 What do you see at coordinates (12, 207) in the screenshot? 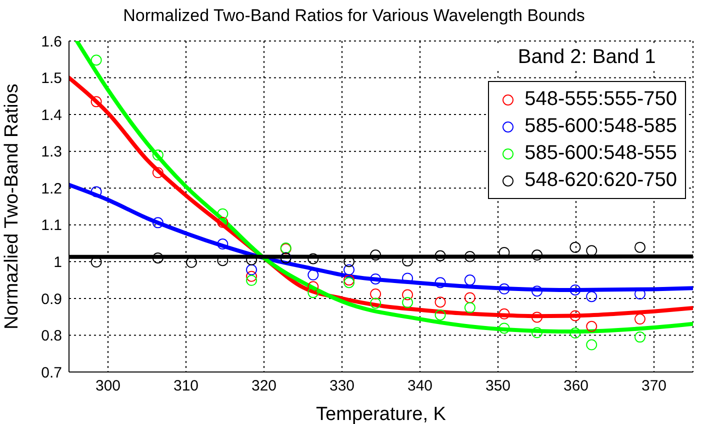
I see `y-axis-title: Normazlied Two-Band Ratios` at bounding box center [12, 207].